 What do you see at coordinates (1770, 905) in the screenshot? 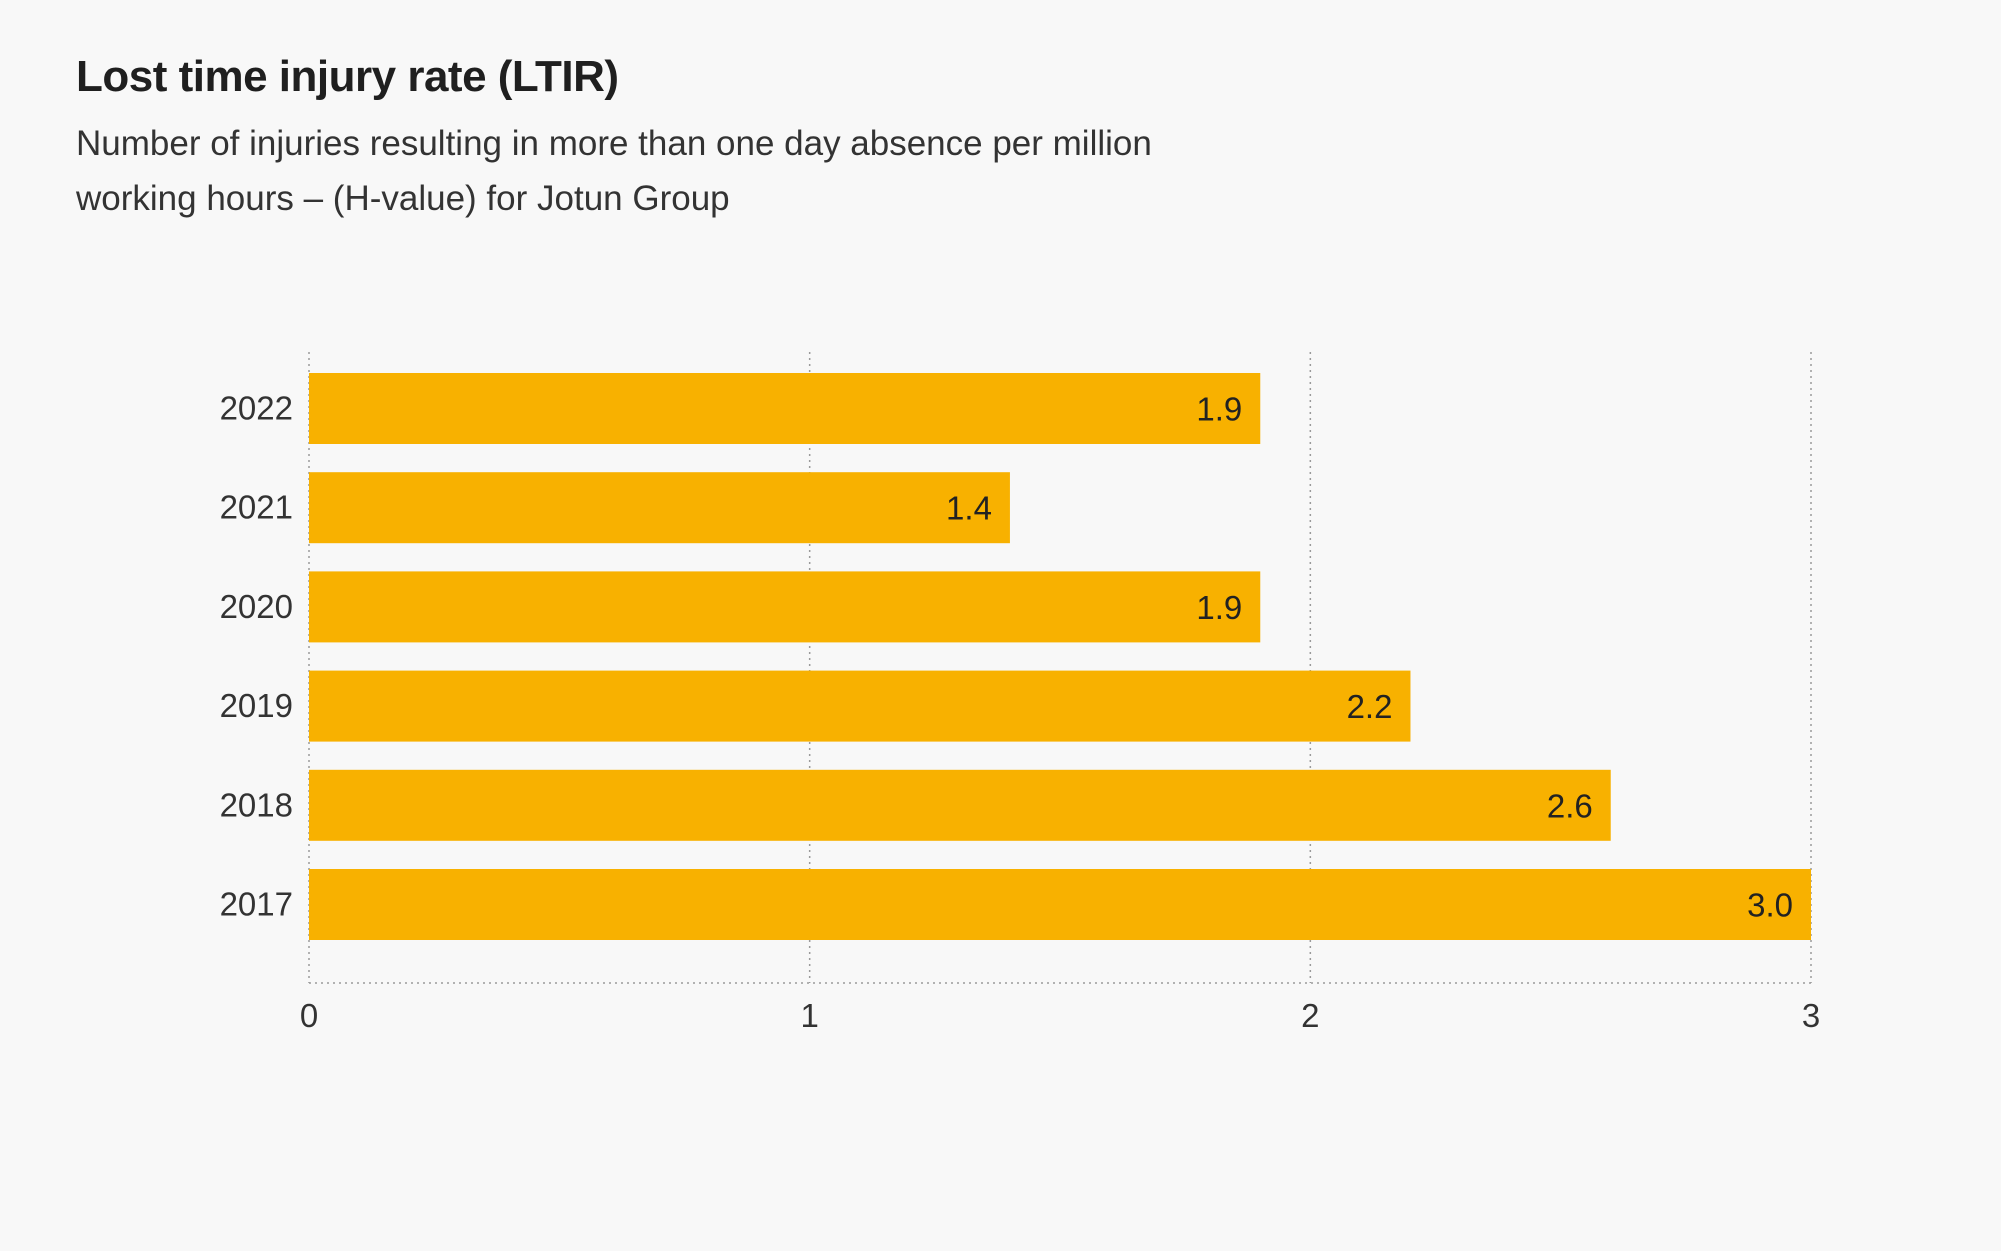
I see `data-label: 3.0` at bounding box center [1770, 905].